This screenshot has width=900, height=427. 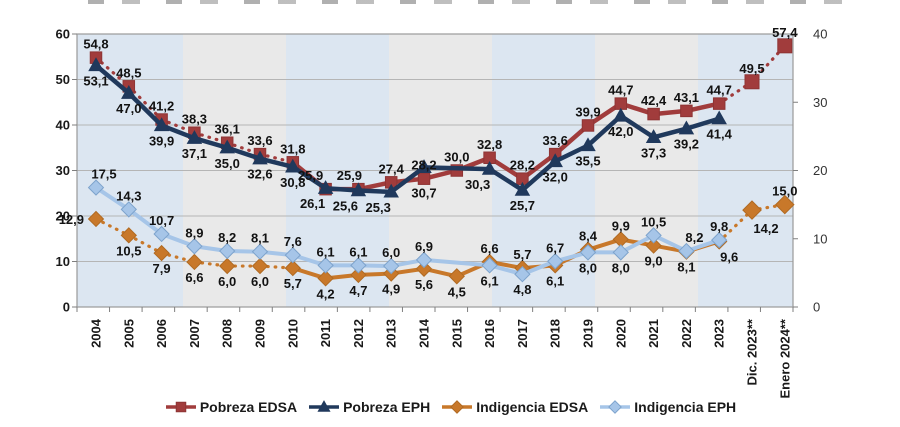 I want to click on left-axis-tick-label: 50, so click(x=63, y=79).